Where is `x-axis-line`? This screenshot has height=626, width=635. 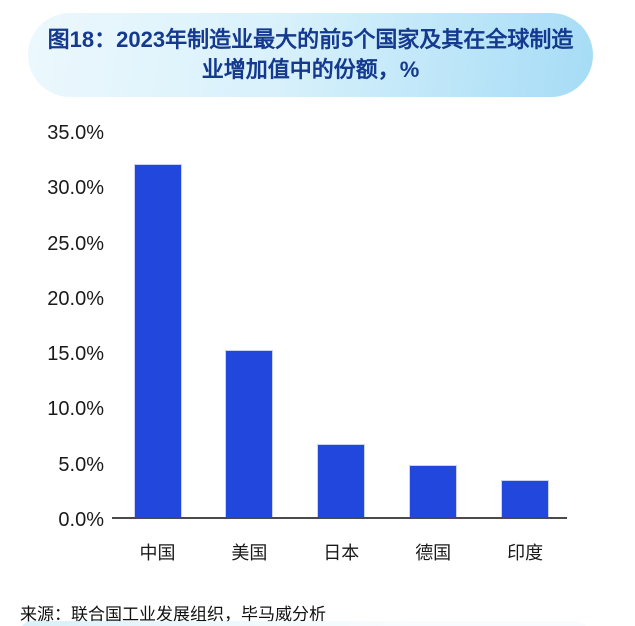
x-axis-line is located at coordinates (339, 518).